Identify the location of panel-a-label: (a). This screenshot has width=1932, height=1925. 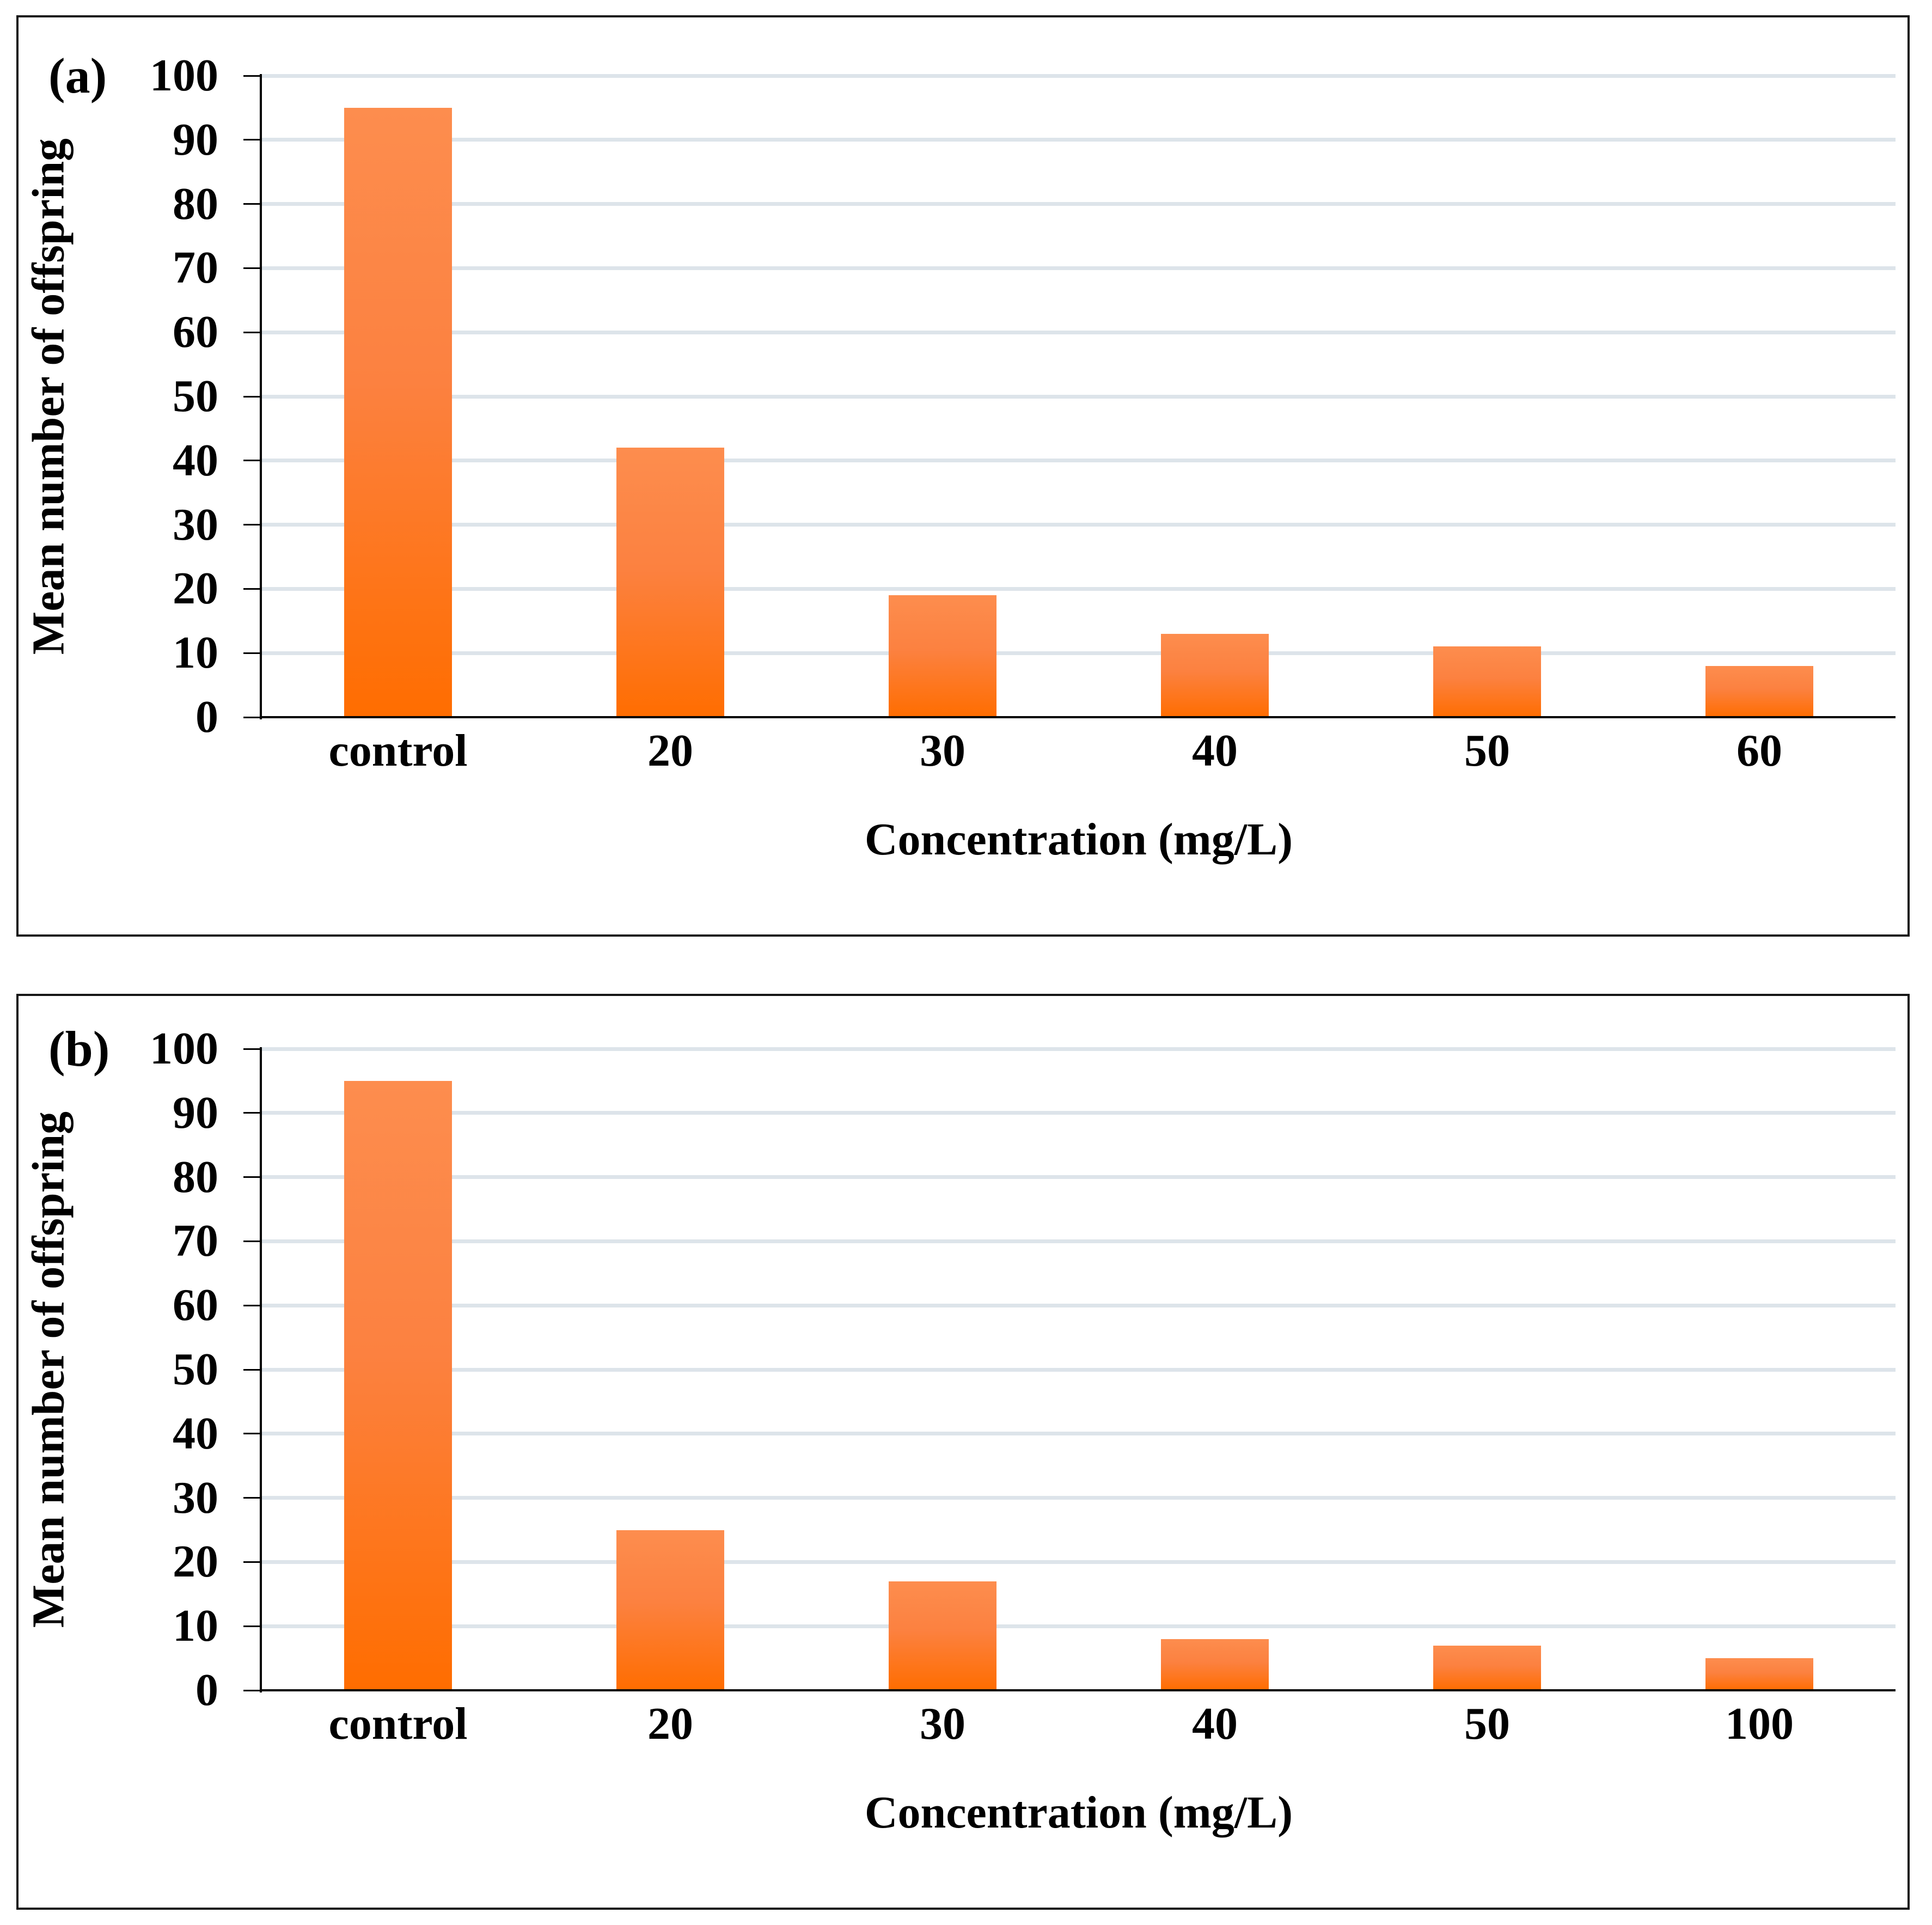
(78, 76).